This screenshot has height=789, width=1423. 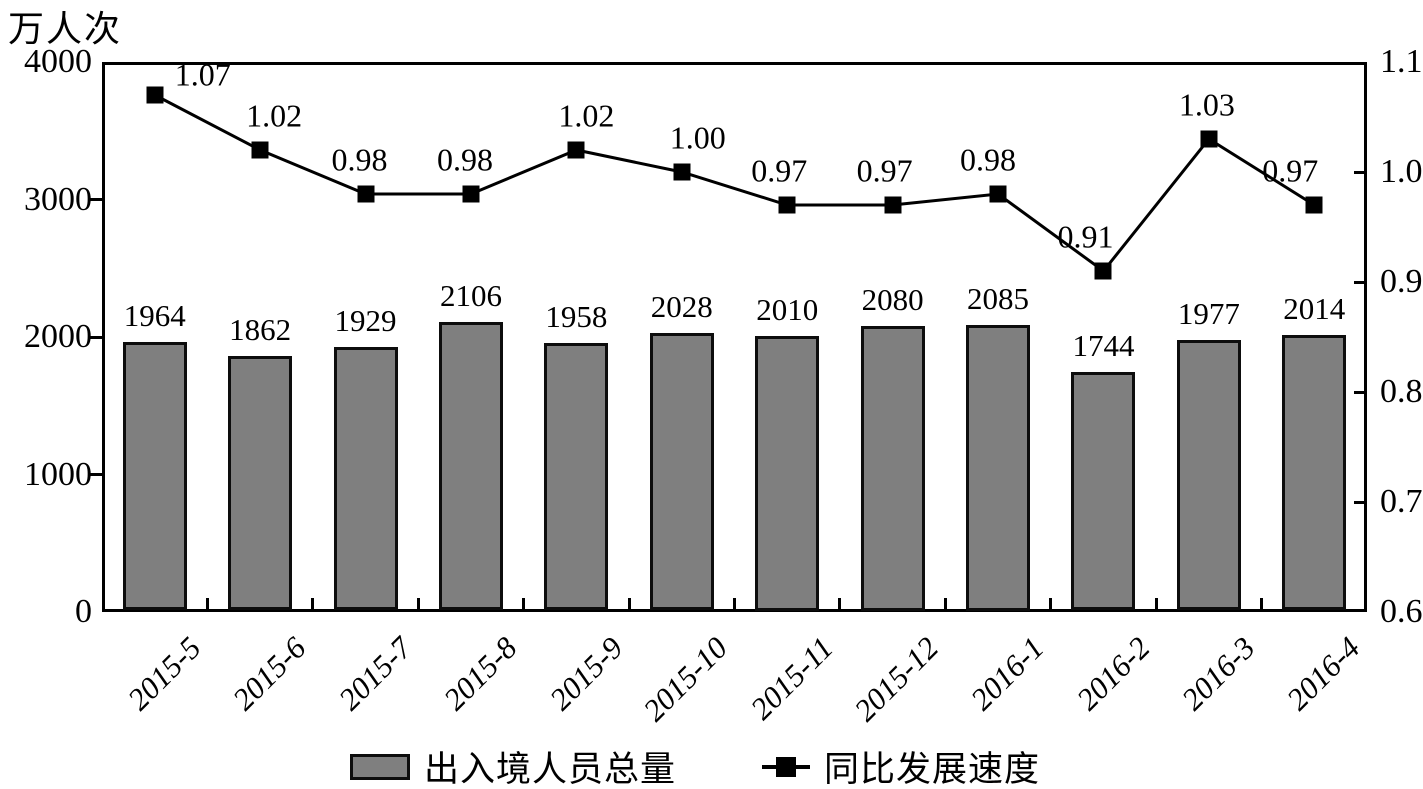 I want to click on line-value-label: 0.91, so click(x=1085, y=236).